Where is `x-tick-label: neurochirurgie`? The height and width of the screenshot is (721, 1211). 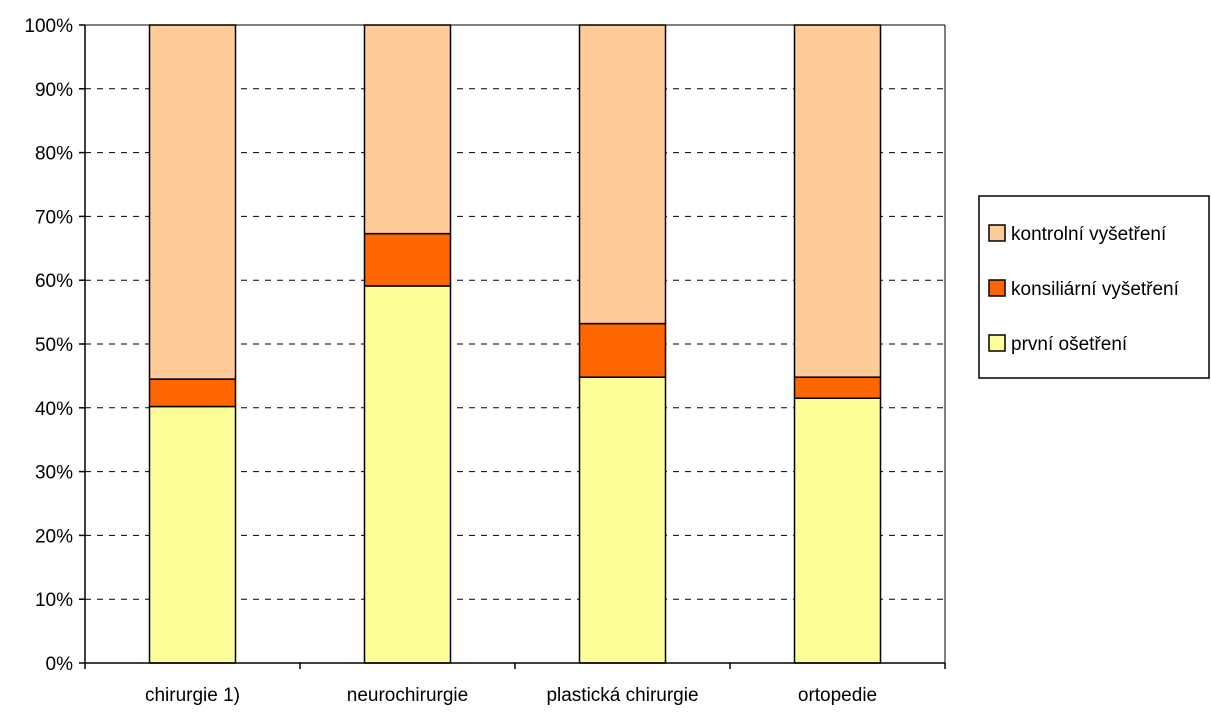
x-tick-label: neurochirurgie is located at coordinates (407, 695).